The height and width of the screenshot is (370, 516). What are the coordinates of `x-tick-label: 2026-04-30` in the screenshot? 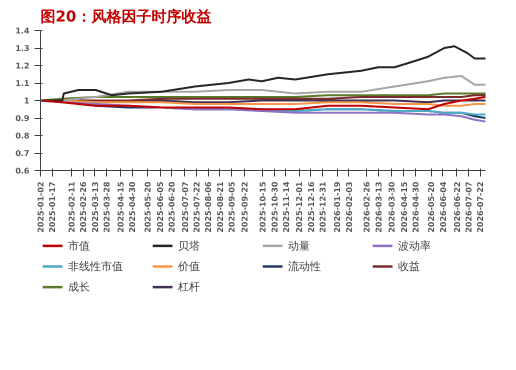 It's located at (416, 207).